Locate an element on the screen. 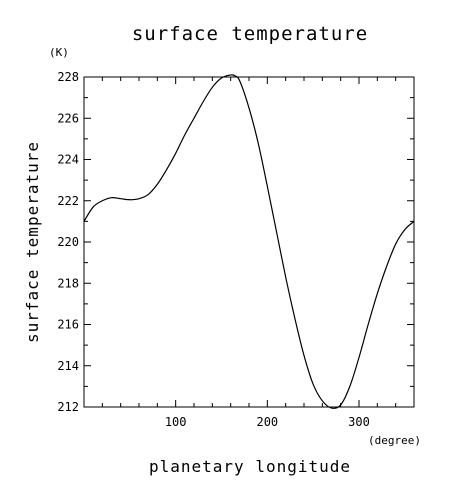  x-unit-label: (degree) is located at coordinates (394, 440).